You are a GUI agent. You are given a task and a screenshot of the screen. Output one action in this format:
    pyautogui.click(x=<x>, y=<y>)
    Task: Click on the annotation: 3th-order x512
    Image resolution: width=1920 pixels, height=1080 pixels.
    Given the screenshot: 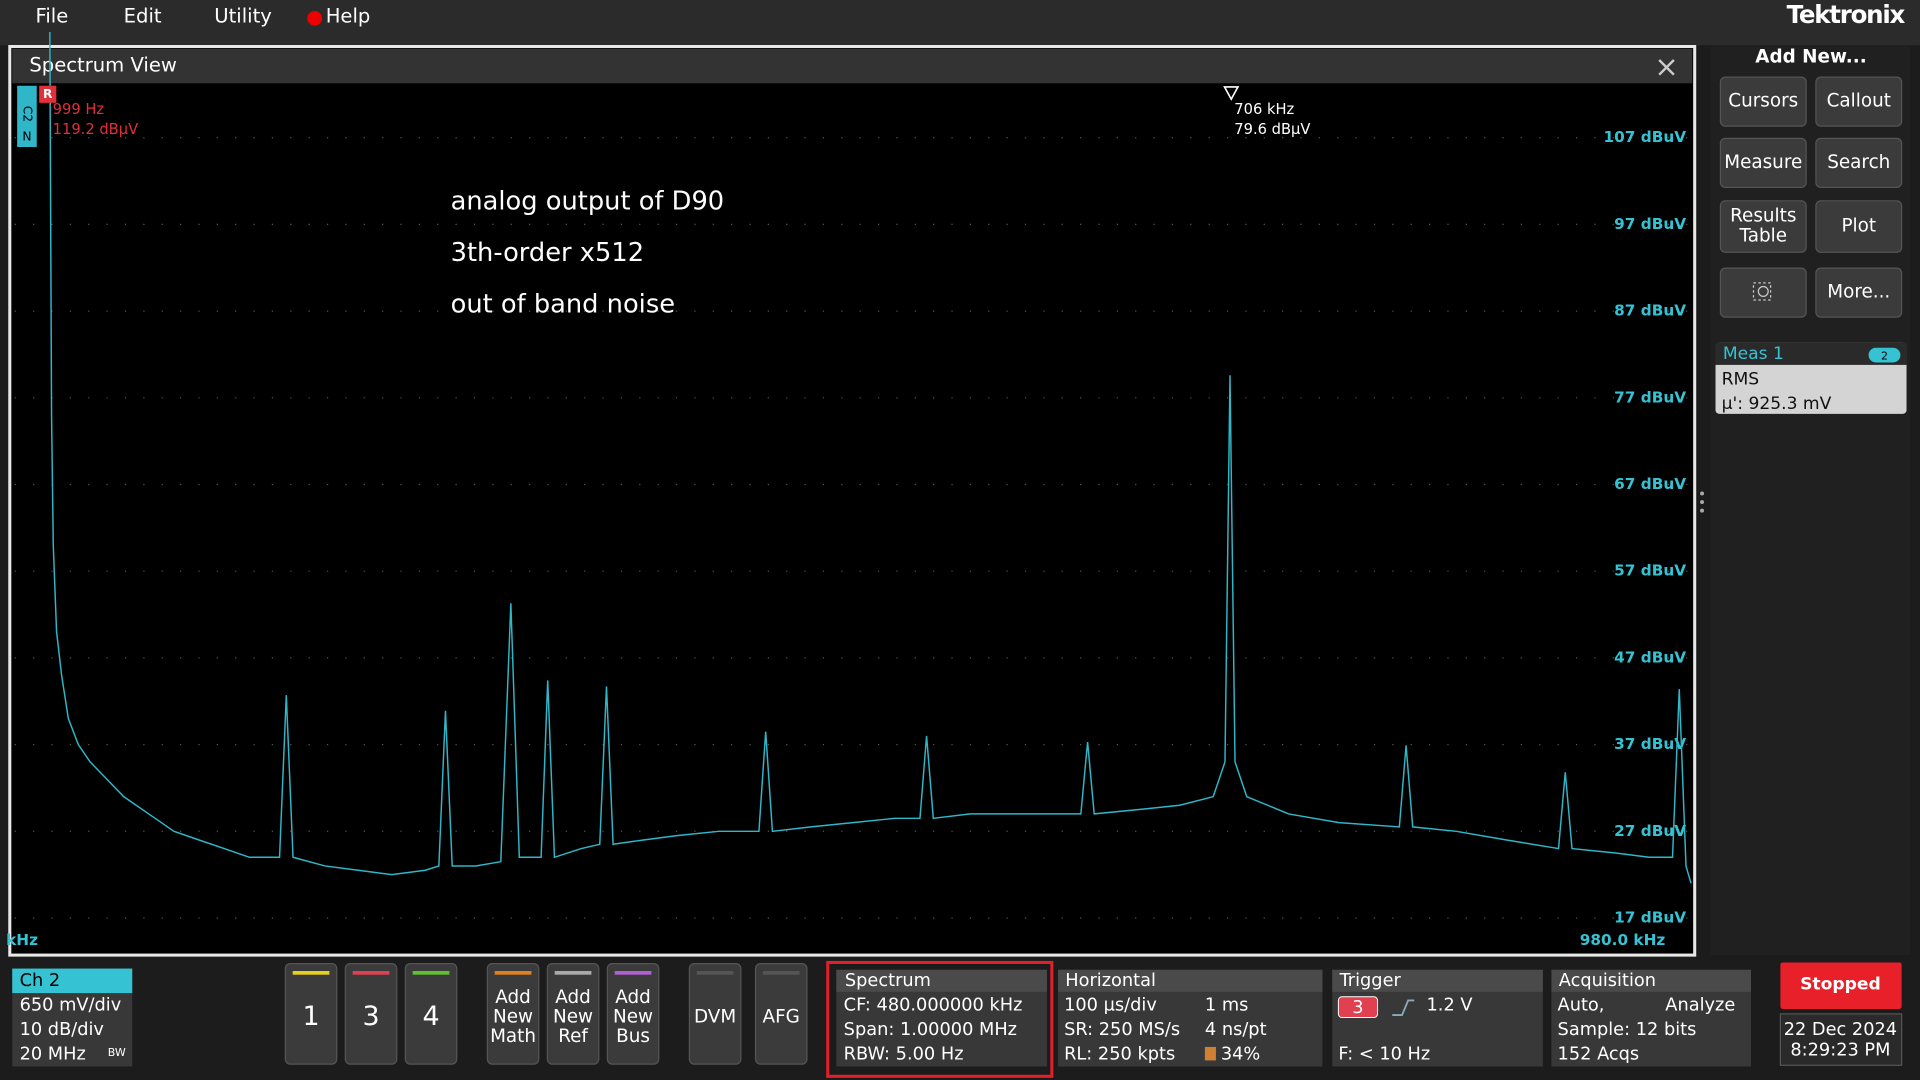 What is the action you would take?
    pyautogui.click(x=547, y=253)
    